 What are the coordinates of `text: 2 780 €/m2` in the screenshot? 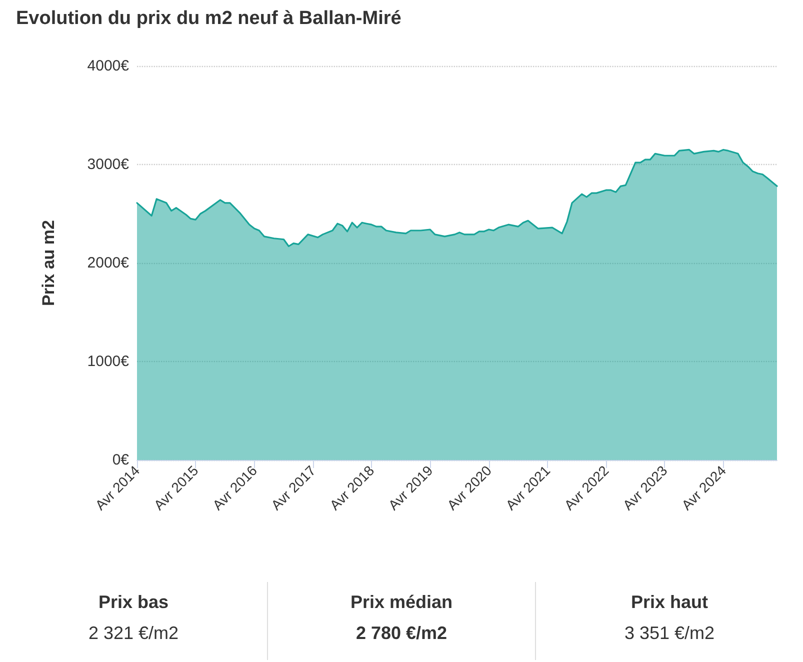 It's located at (401, 633).